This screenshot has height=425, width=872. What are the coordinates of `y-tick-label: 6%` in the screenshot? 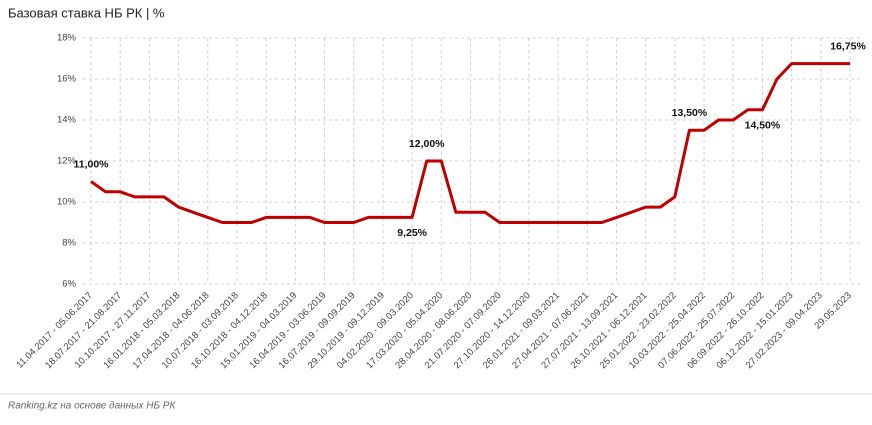 It's located at (69, 284).